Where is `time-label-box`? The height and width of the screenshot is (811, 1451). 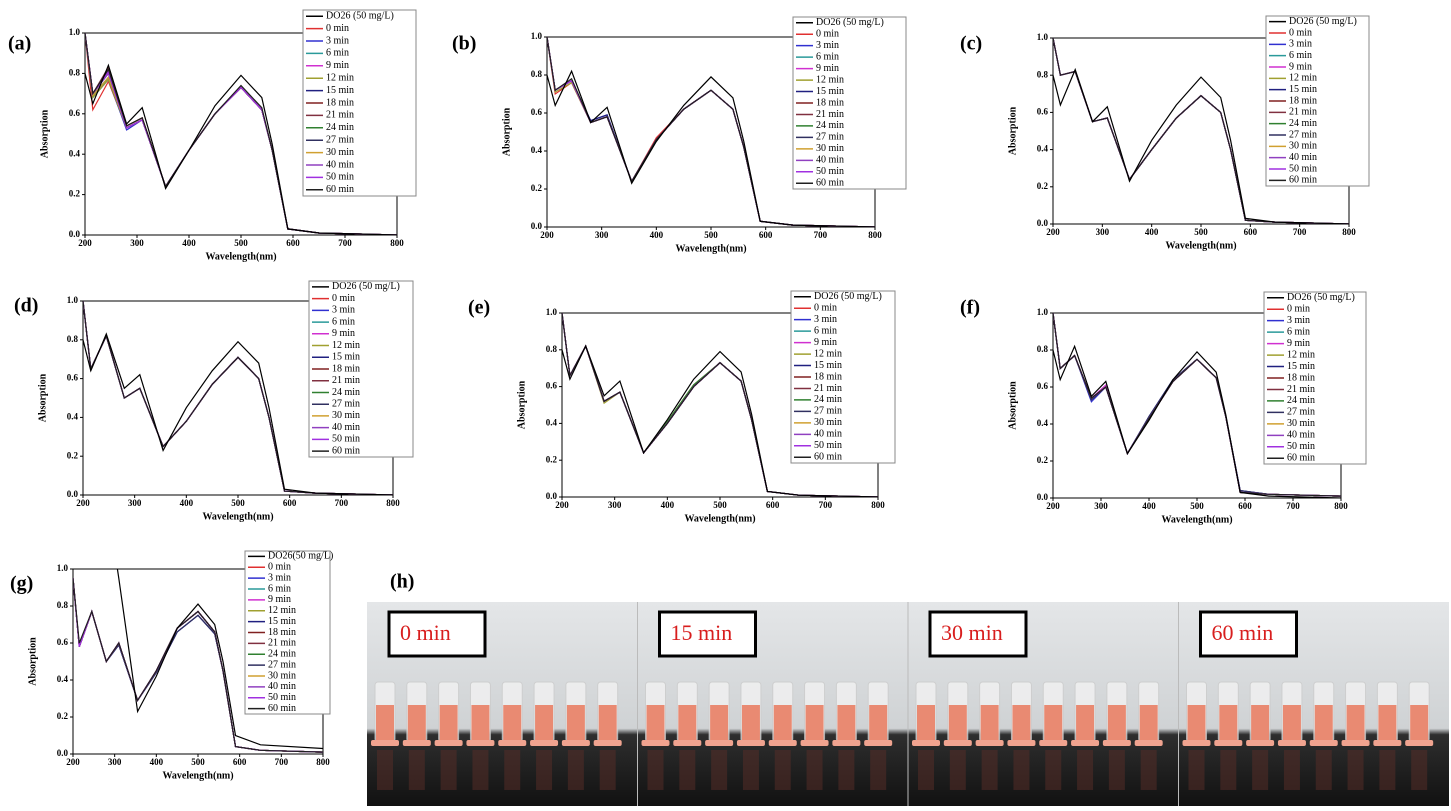 time-label-box is located at coordinates (707, 634).